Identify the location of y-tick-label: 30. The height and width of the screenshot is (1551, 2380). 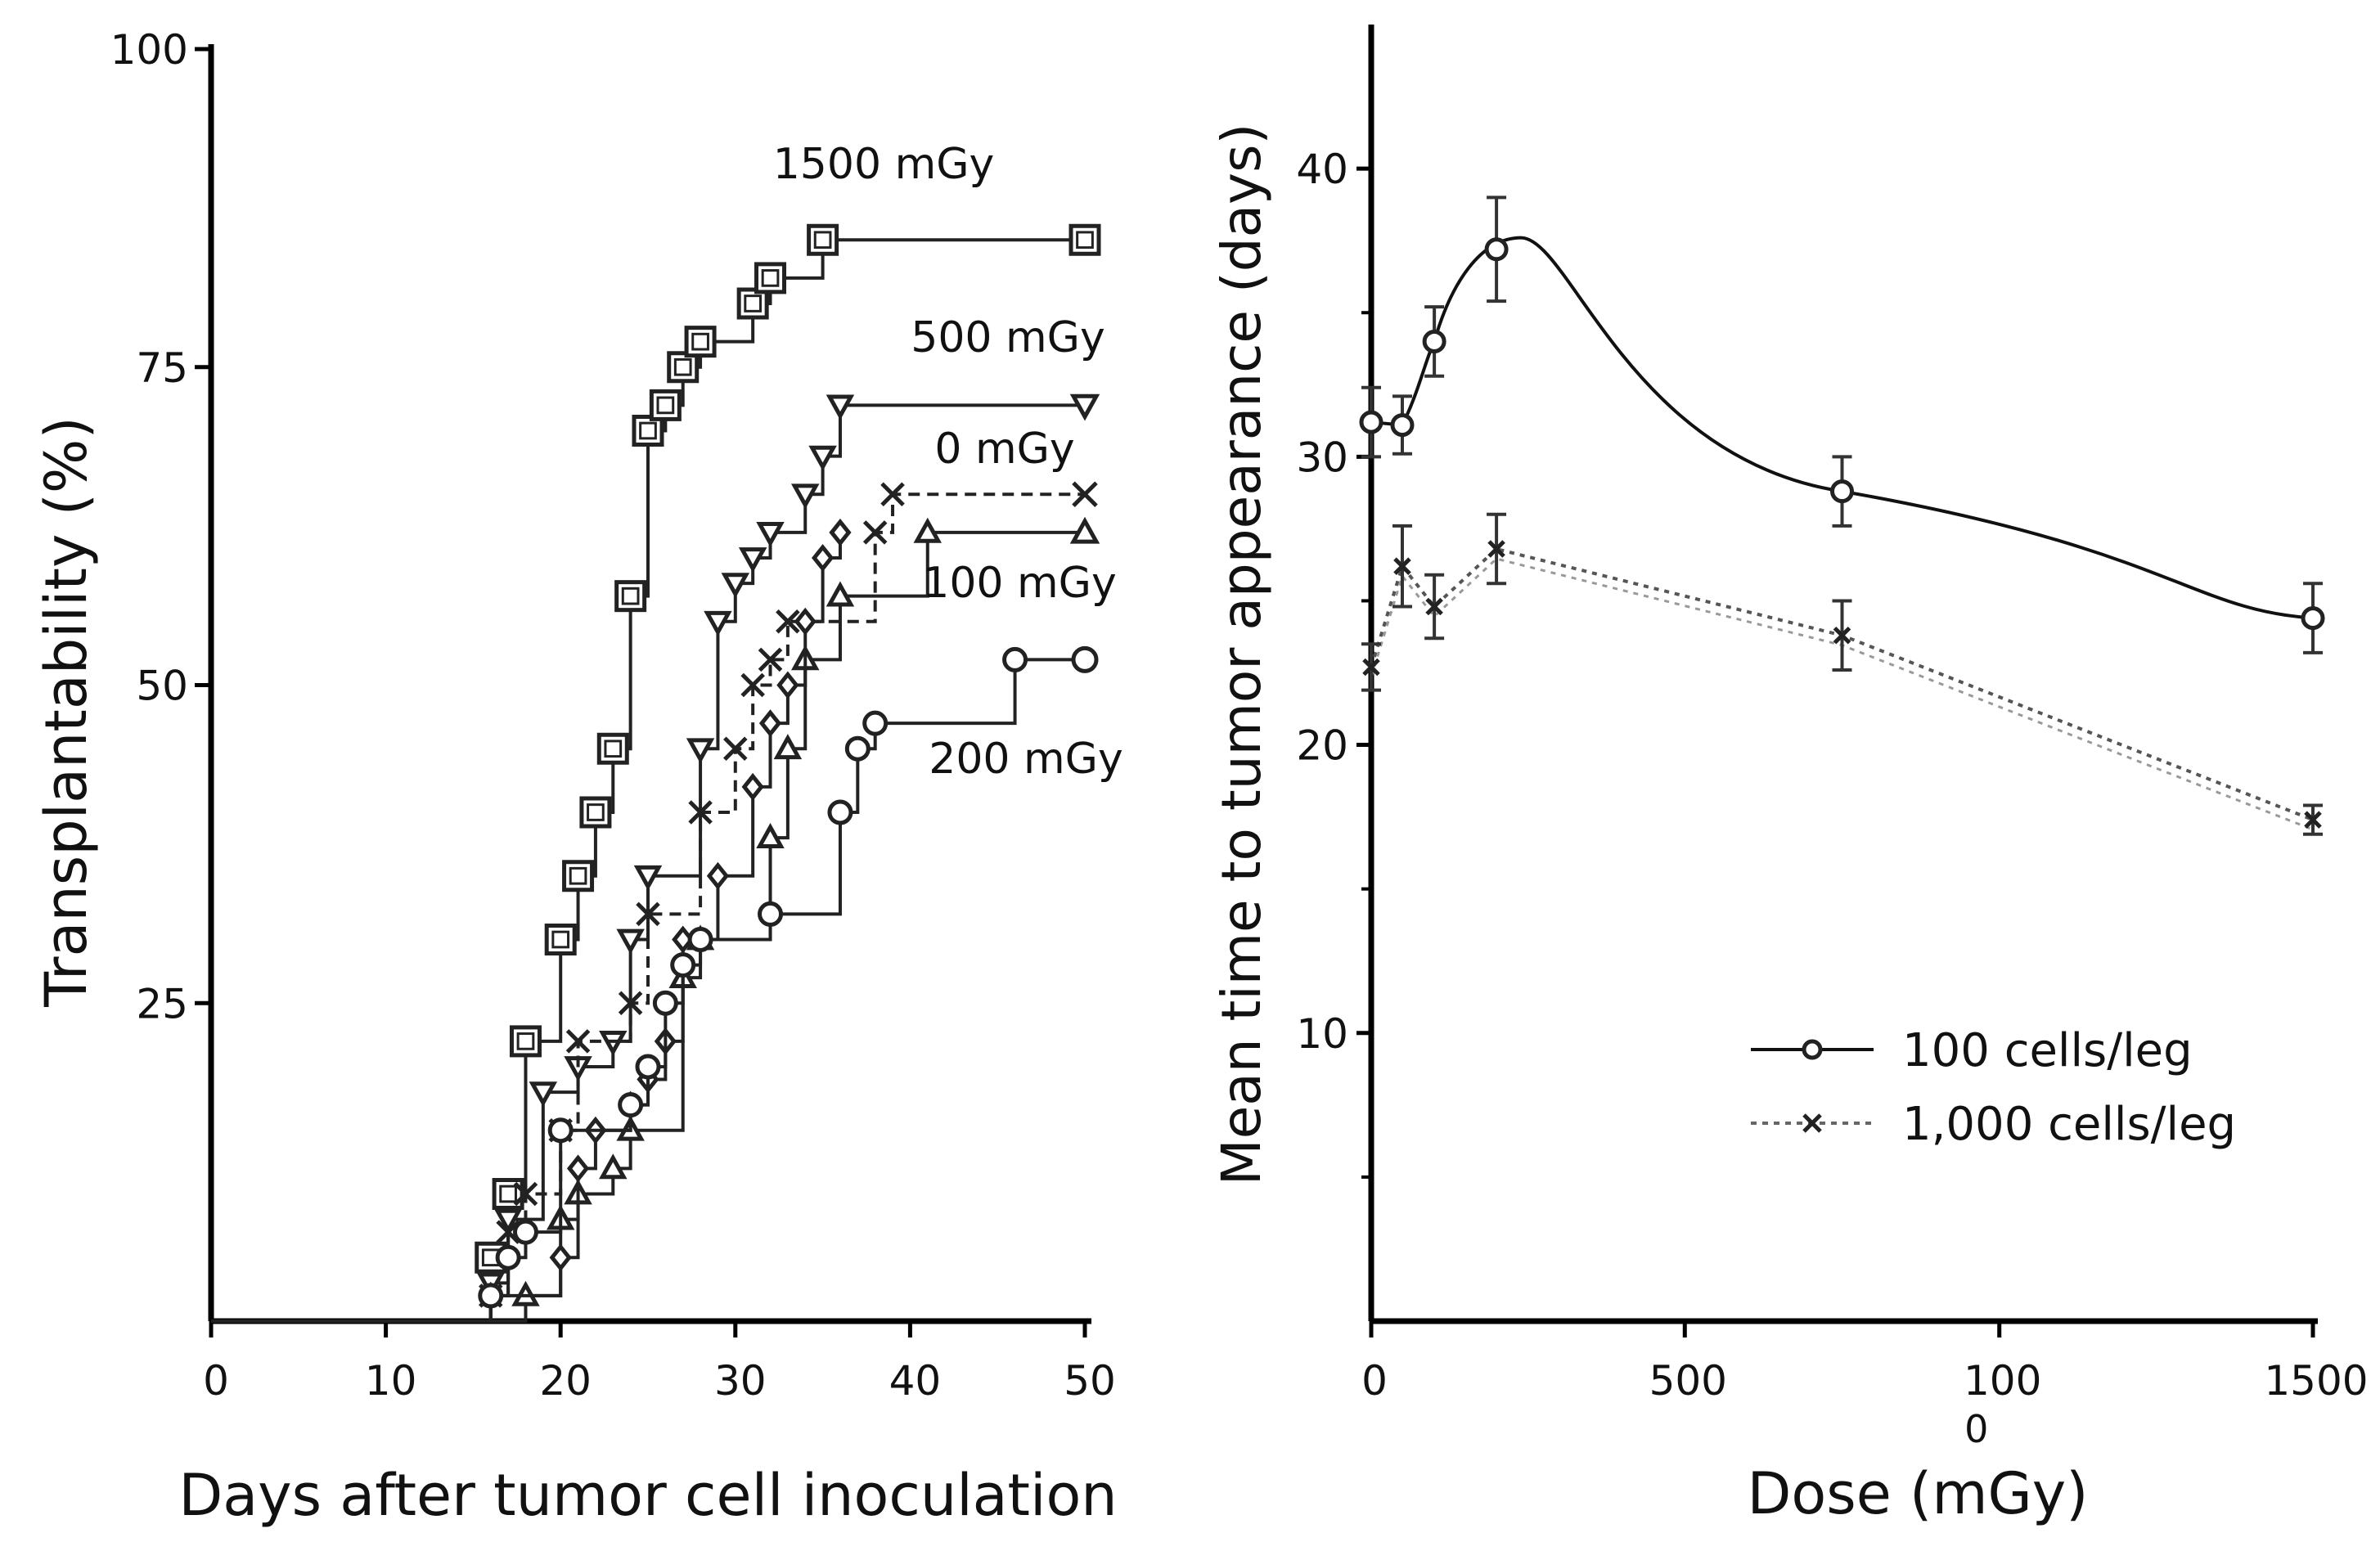
(1322, 457).